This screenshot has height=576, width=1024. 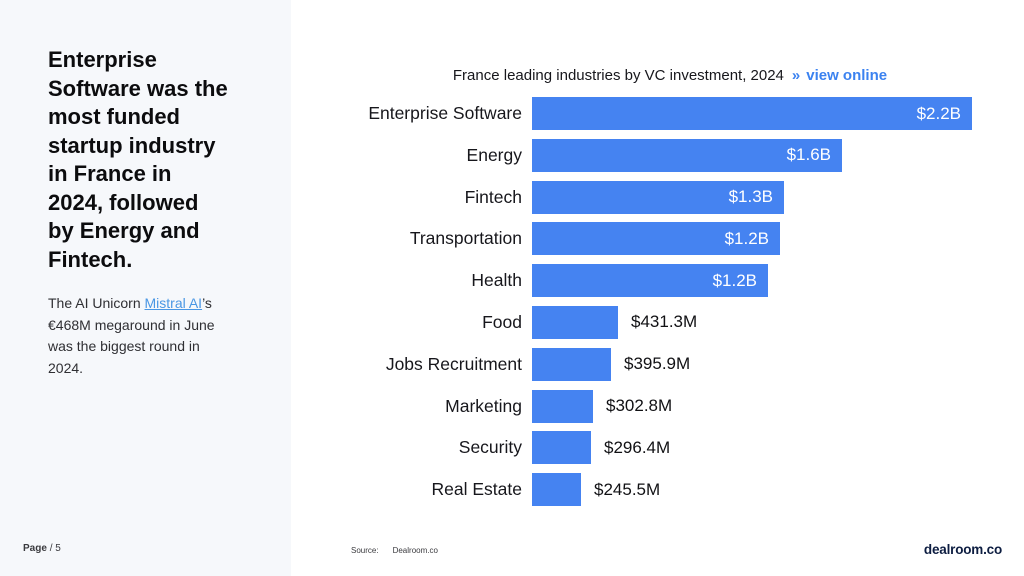 What do you see at coordinates (476, 489) in the screenshot?
I see `category-label: Real Estate` at bounding box center [476, 489].